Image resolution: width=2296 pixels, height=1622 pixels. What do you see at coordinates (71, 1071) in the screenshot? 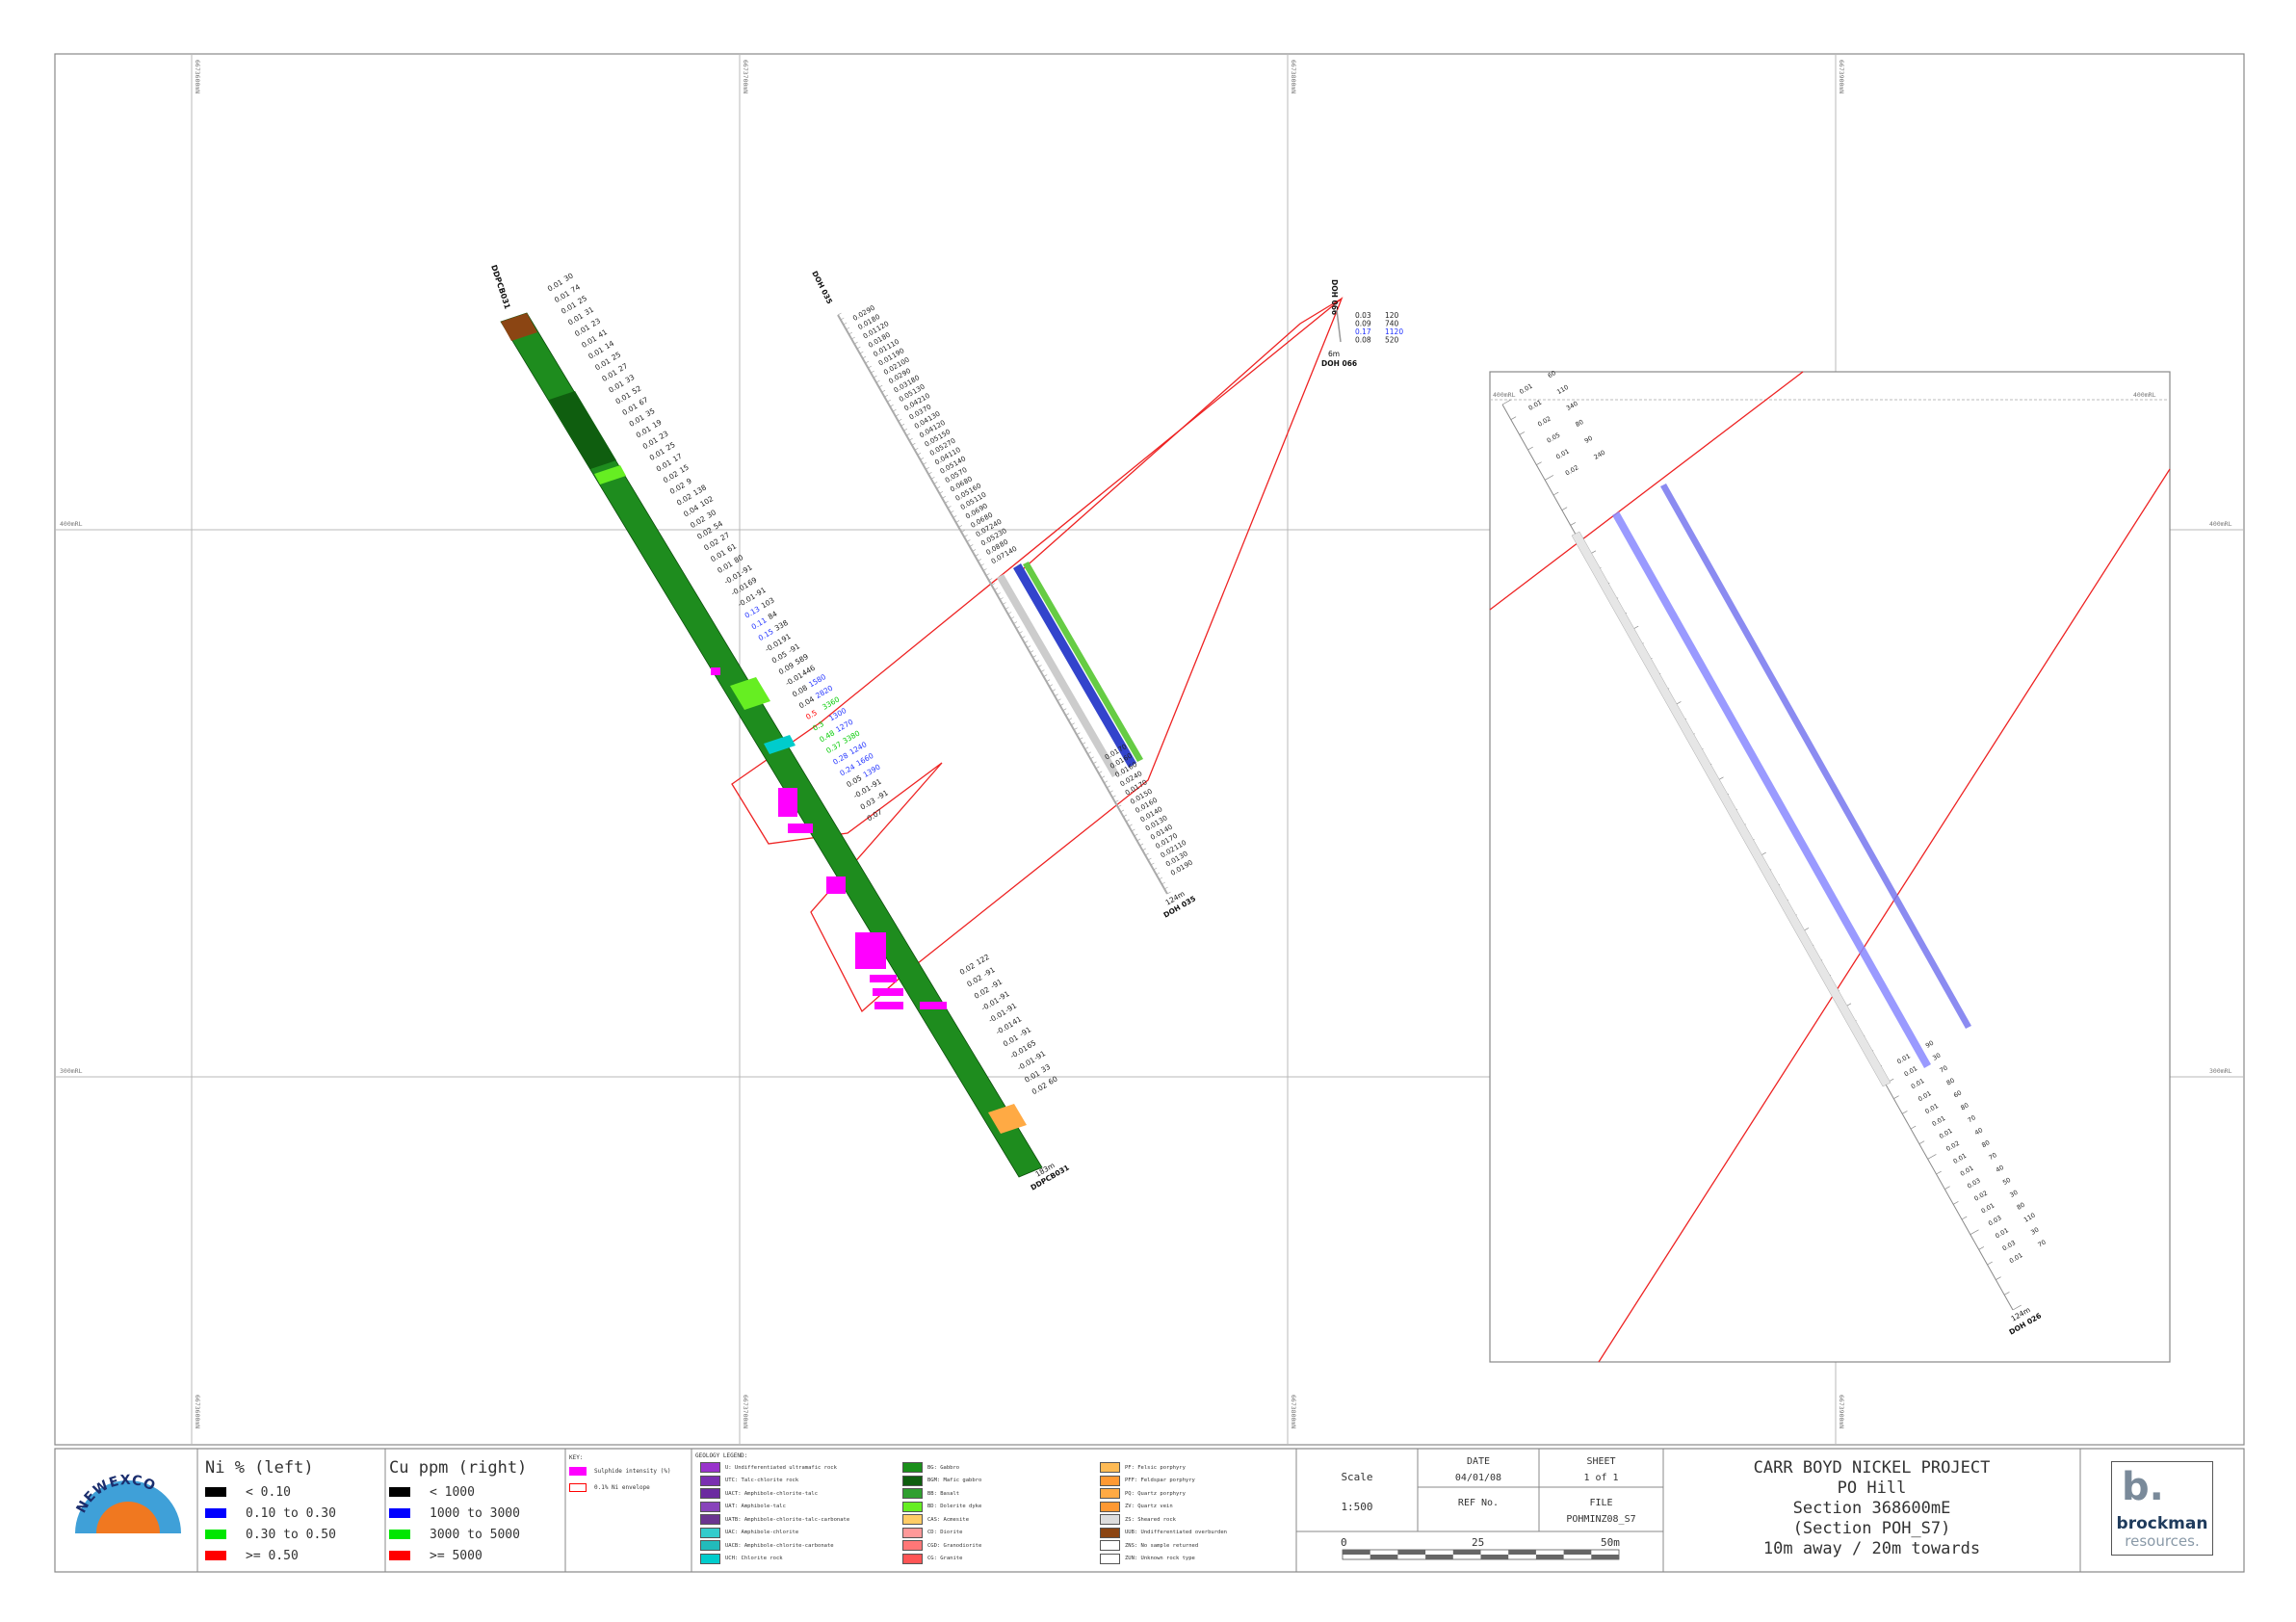
I see `rl-label-left-300: 300mRL` at bounding box center [71, 1071].